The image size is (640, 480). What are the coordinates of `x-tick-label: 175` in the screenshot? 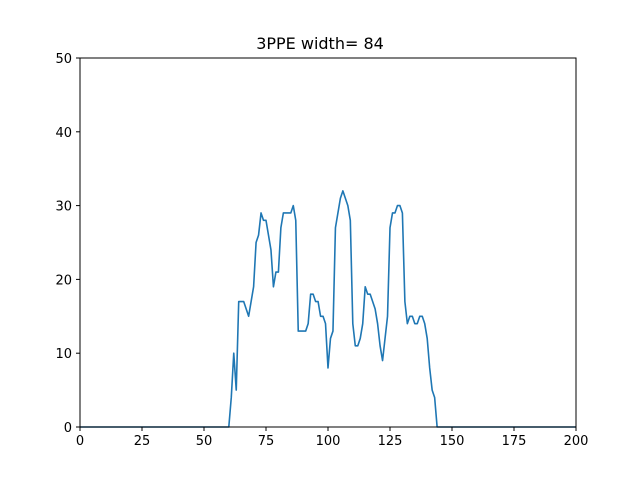 It's located at (514, 441).